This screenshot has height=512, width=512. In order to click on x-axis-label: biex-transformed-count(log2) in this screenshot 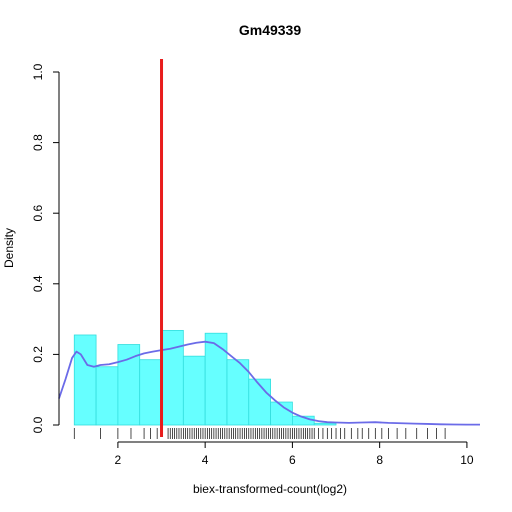, I will do `click(270, 489)`.